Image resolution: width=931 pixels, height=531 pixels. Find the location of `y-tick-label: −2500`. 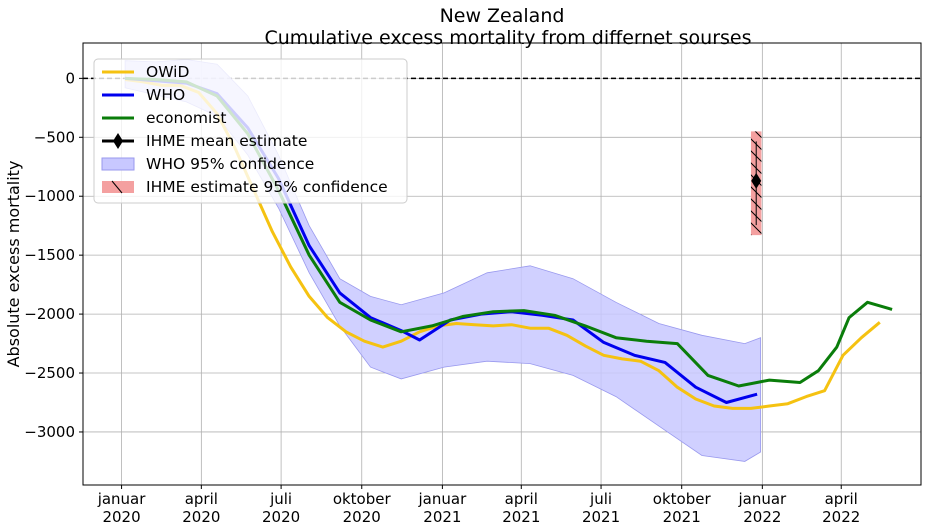

y-tick-label: −2500 is located at coordinates (49, 373).